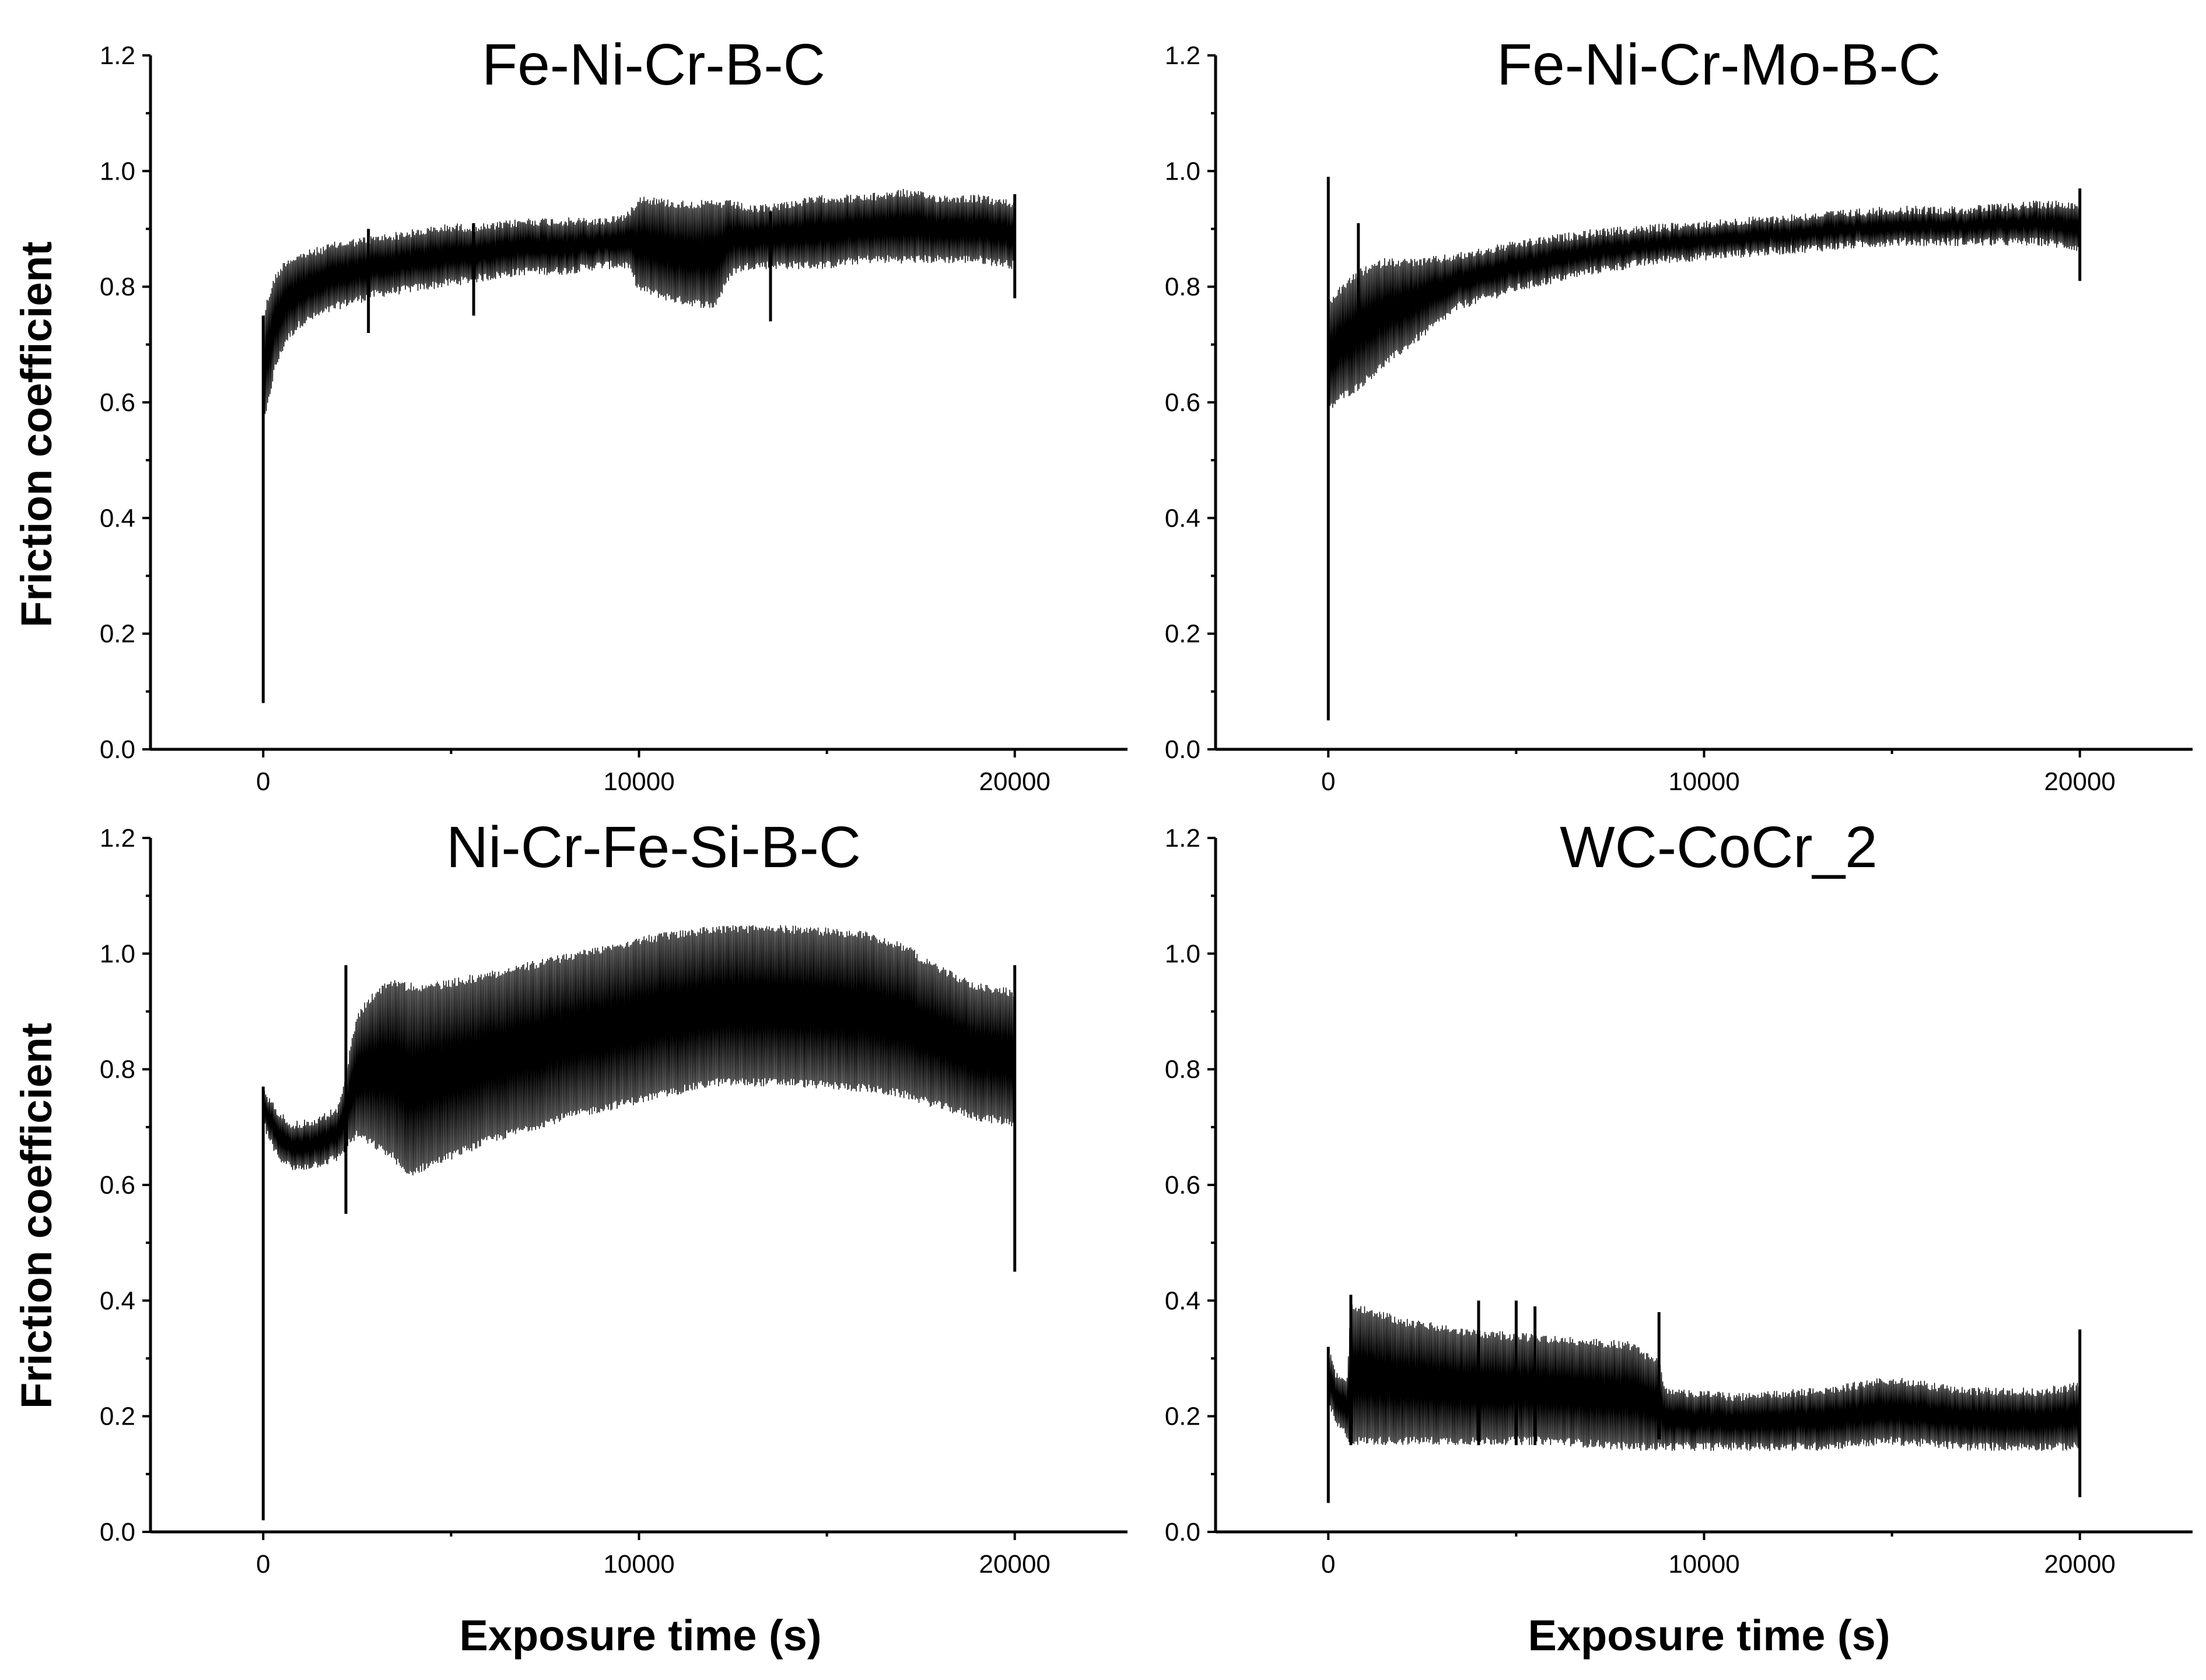  Describe the element at coordinates (653, 64) in the screenshot. I see `panel-title: Fe-Ni-Cr-B-C` at that location.